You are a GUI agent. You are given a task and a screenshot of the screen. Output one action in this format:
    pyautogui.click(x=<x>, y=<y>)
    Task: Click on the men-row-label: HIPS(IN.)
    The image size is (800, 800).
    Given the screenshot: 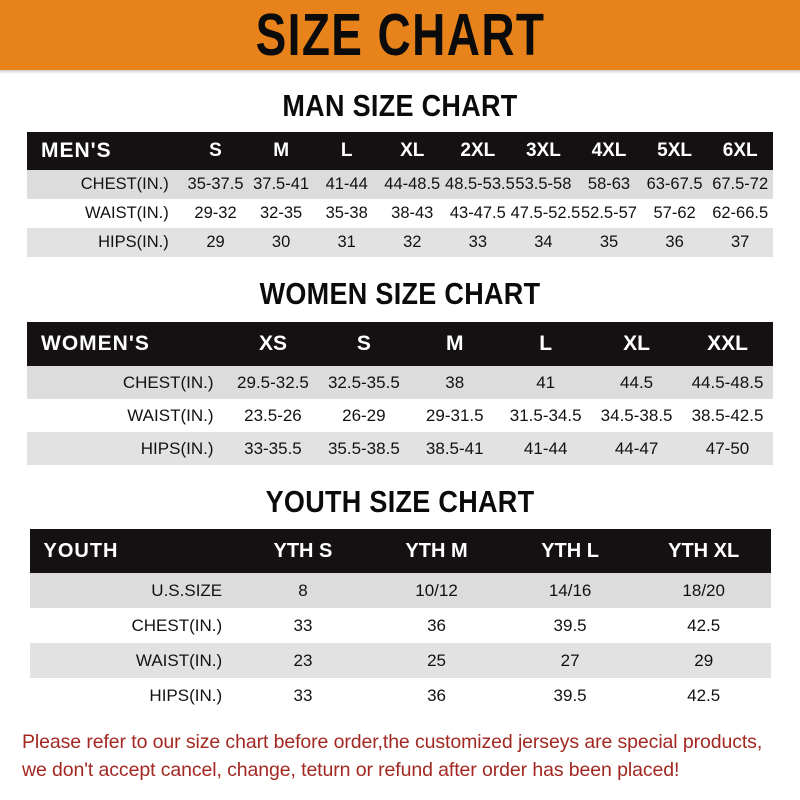 What is the action you would take?
    pyautogui.click(x=133, y=242)
    